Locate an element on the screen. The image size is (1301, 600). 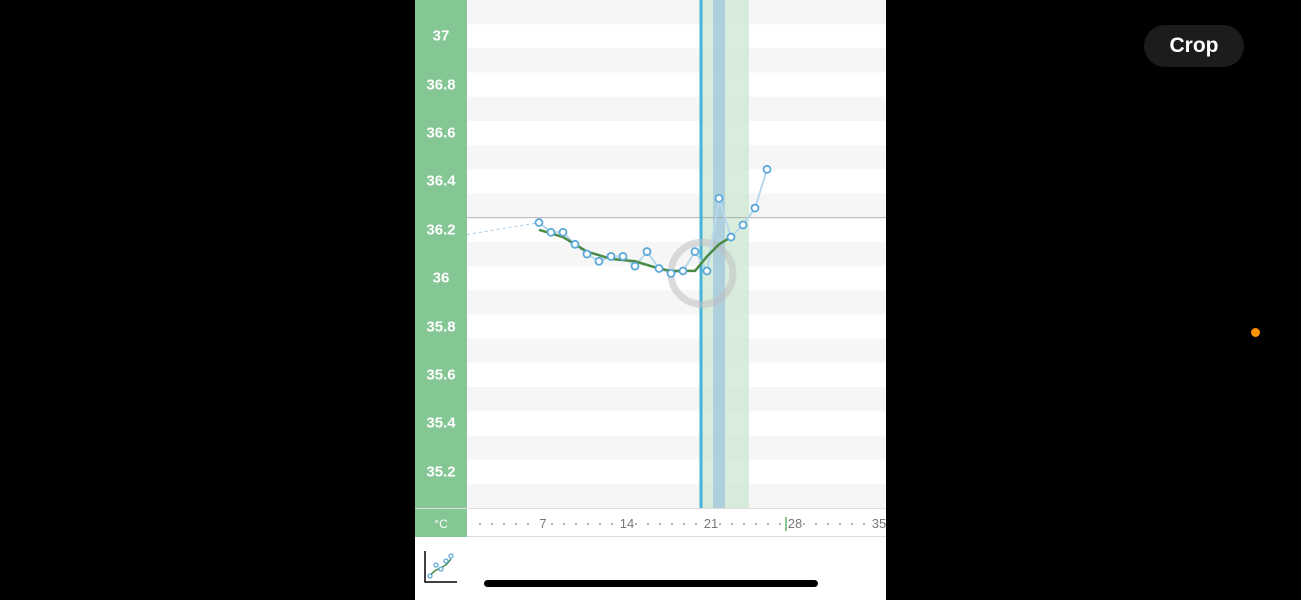
x-tick-label: 21 is located at coordinates (711, 523).